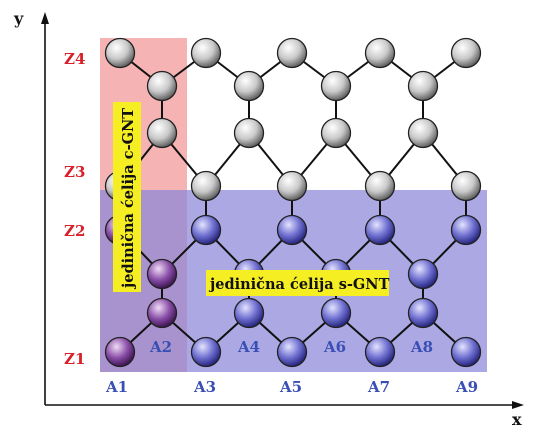 The image size is (536, 433). Describe the element at coordinates (204, 387) in the screenshot. I see `a-position-label-a3: A3` at that location.